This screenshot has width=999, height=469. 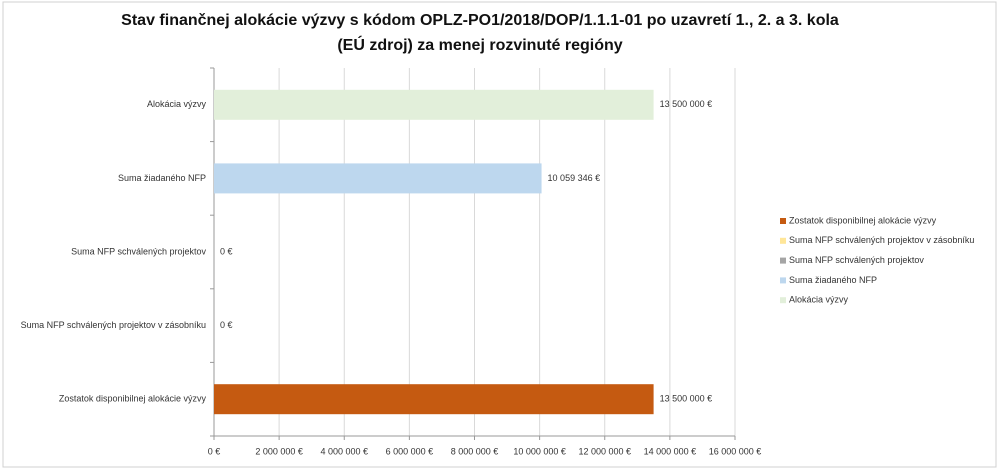 I want to click on x-tick-label: 4 000 000 €, so click(x=344, y=451).